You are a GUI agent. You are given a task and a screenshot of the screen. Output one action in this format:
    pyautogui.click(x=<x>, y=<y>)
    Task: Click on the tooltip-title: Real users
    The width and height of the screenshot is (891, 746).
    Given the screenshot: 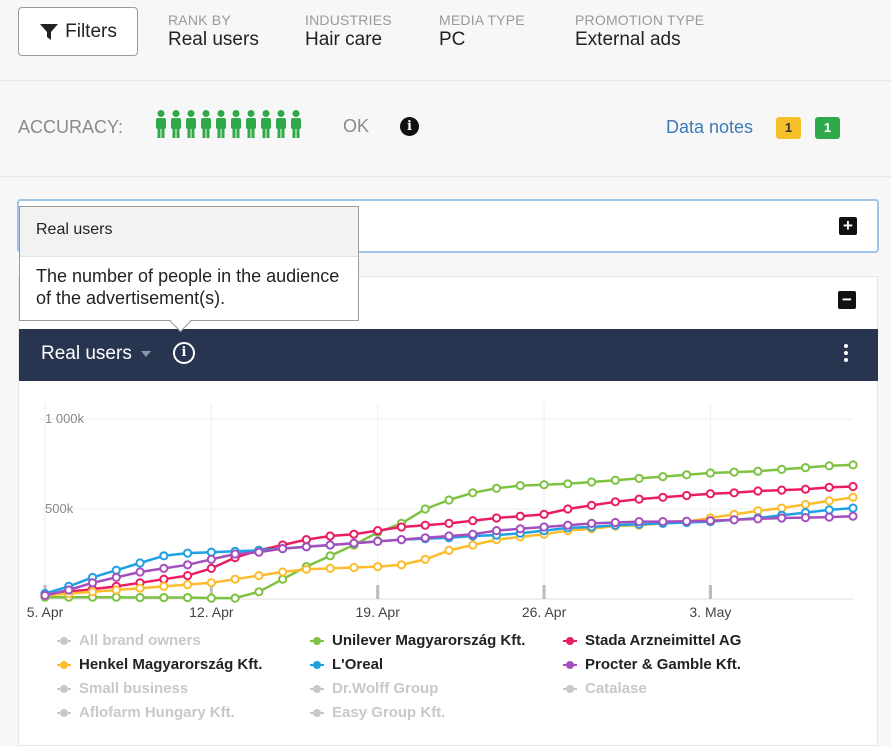 What is the action you would take?
    pyautogui.click(x=189, y=232)
    